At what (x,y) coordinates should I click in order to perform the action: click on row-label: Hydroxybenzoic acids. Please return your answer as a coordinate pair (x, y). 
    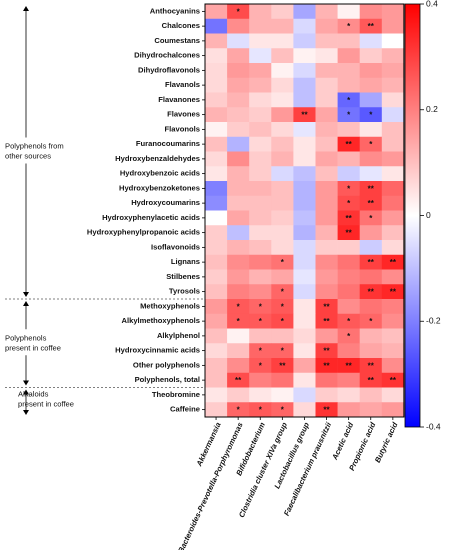
    Looking at the image, I should click on (160, 173).